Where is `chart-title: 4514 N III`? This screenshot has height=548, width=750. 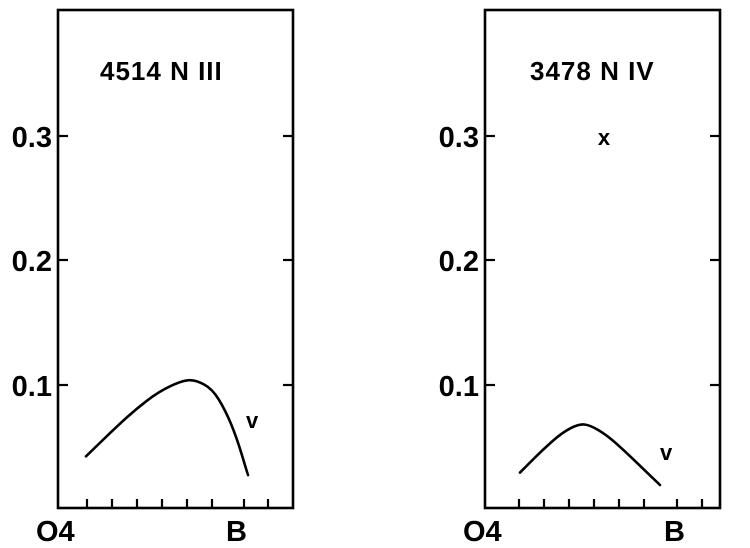
chart-title: 4514 N III is located at coordinates (161, 71).